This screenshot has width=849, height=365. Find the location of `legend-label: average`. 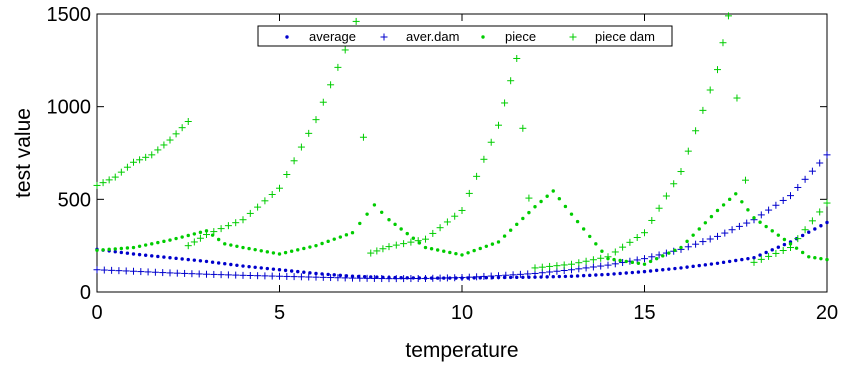

legend-label: average is located at coordinates (332, 36).